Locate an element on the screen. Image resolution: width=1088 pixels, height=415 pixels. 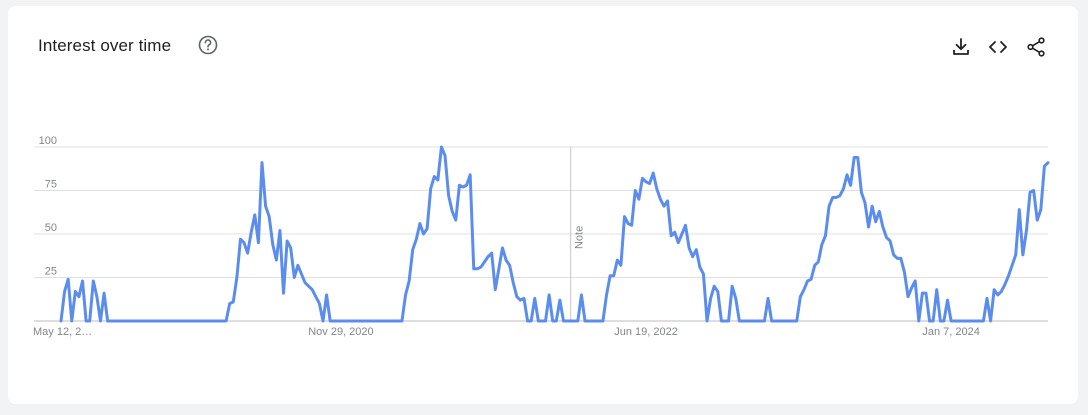
download-button is located at coordinates (961, 47).